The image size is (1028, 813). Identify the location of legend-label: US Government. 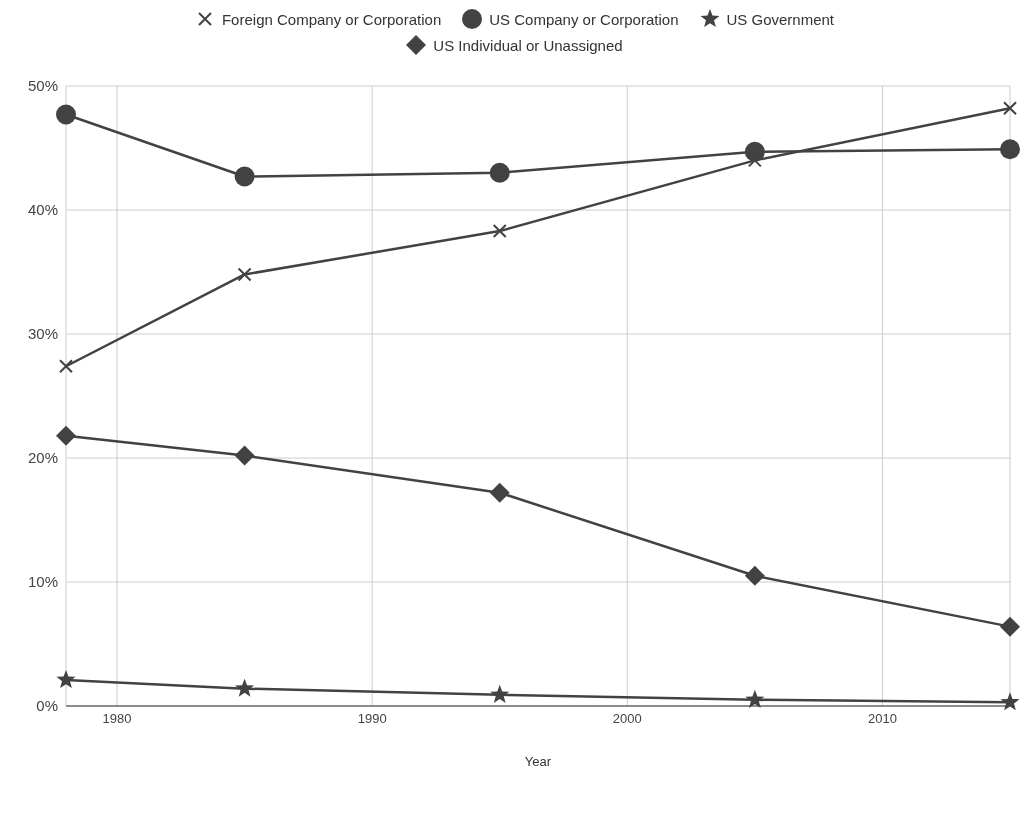
(780, 19).